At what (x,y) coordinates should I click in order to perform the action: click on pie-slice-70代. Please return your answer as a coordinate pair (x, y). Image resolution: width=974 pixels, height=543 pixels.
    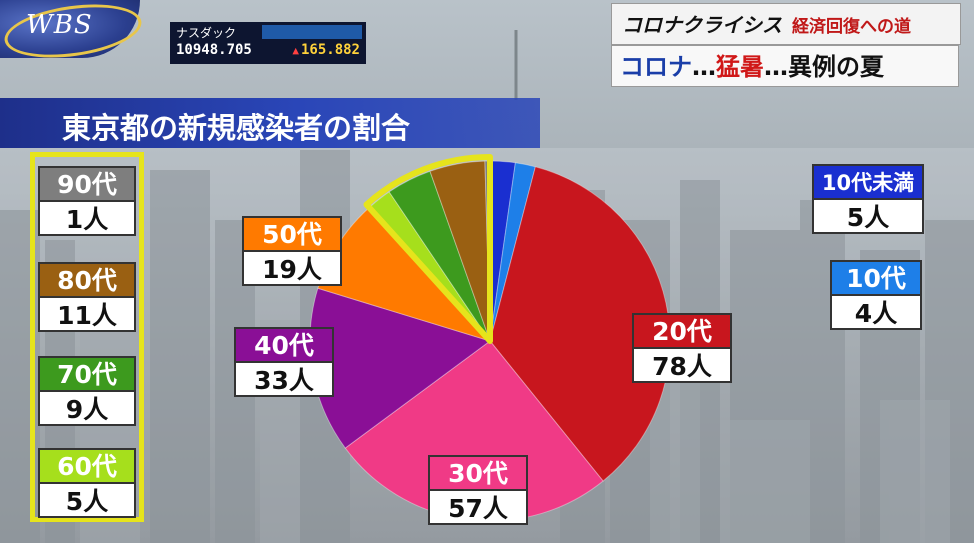
    Looking at the image, I should click on (439, 256).